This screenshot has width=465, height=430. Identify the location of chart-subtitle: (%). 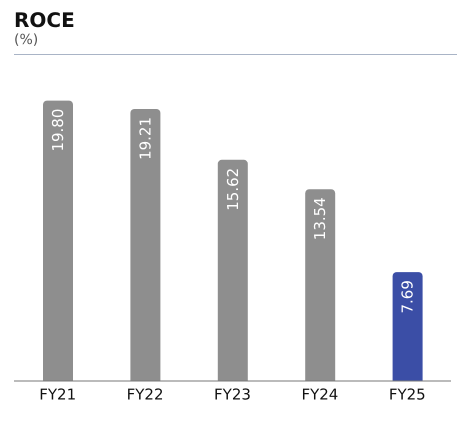
(235, 43).